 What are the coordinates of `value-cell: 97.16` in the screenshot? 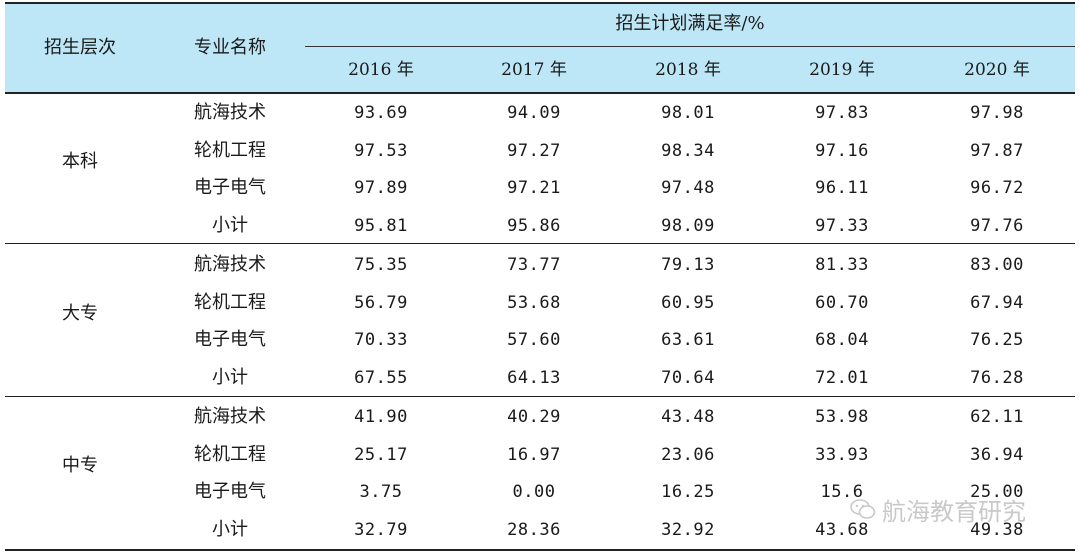 It's located at (842, 150).